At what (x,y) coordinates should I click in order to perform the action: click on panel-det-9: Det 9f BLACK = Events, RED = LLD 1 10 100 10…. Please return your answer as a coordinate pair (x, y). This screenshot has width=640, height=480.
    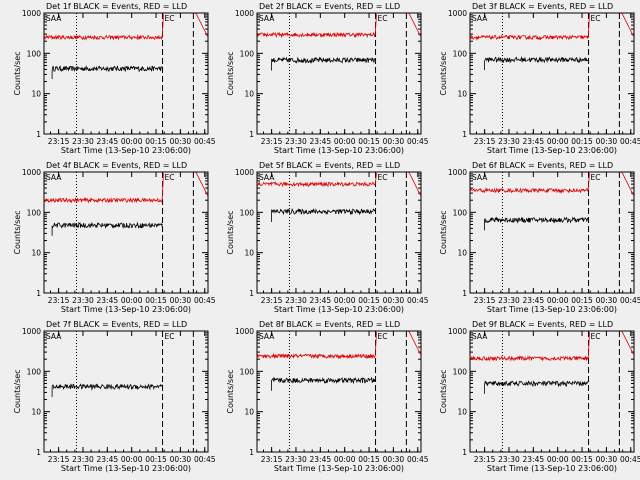
    Looking at the image, I should click on (539, 396).